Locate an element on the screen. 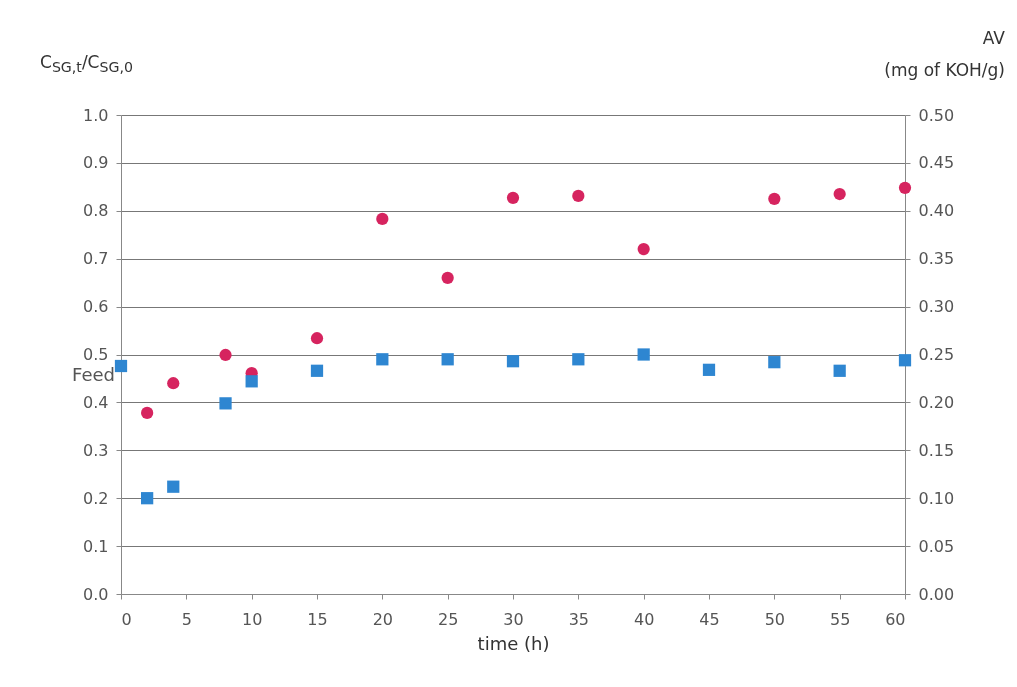  y2-tick-label: 0.50 is located at coordinates (936, 115).